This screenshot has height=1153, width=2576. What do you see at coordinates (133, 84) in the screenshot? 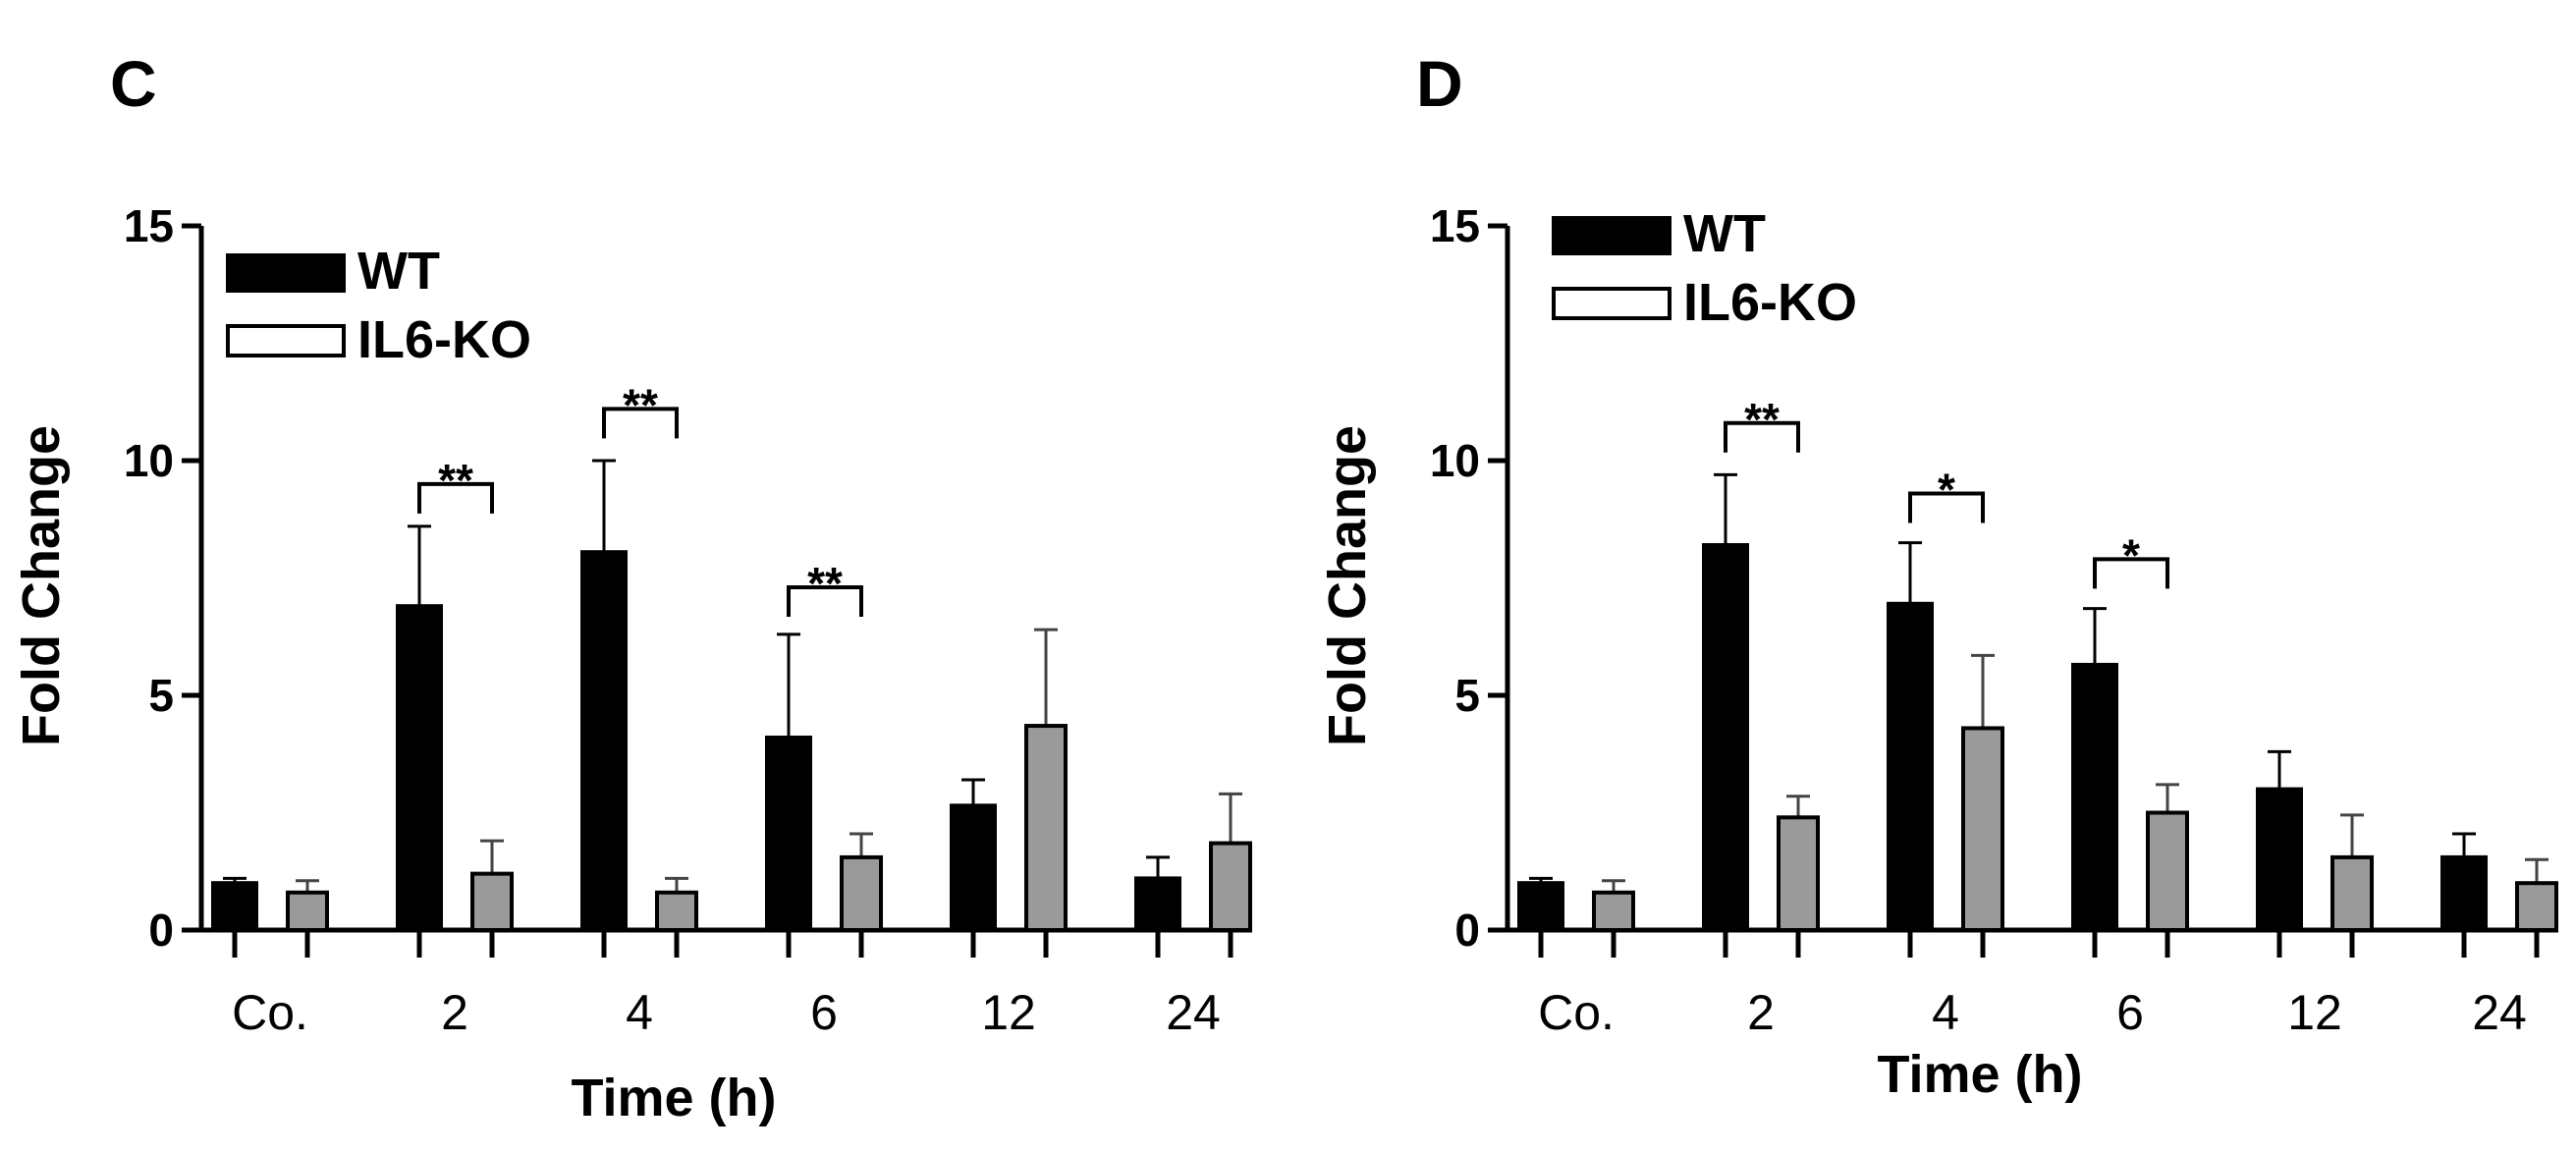
I see `panel-label: C` at bounding box center [133, 84].